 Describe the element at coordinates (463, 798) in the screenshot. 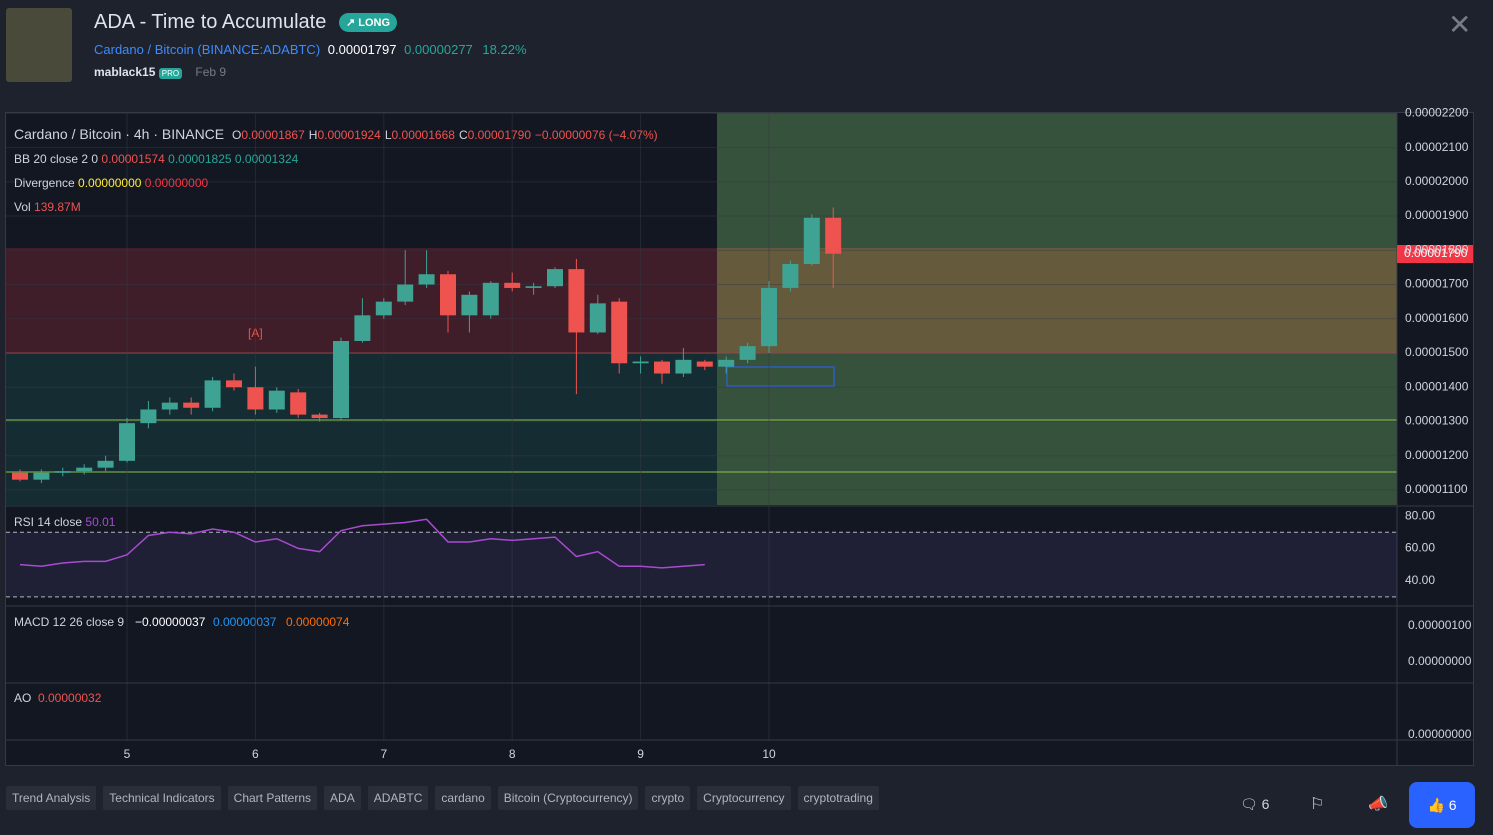

I see `tag: cardano` at that location.